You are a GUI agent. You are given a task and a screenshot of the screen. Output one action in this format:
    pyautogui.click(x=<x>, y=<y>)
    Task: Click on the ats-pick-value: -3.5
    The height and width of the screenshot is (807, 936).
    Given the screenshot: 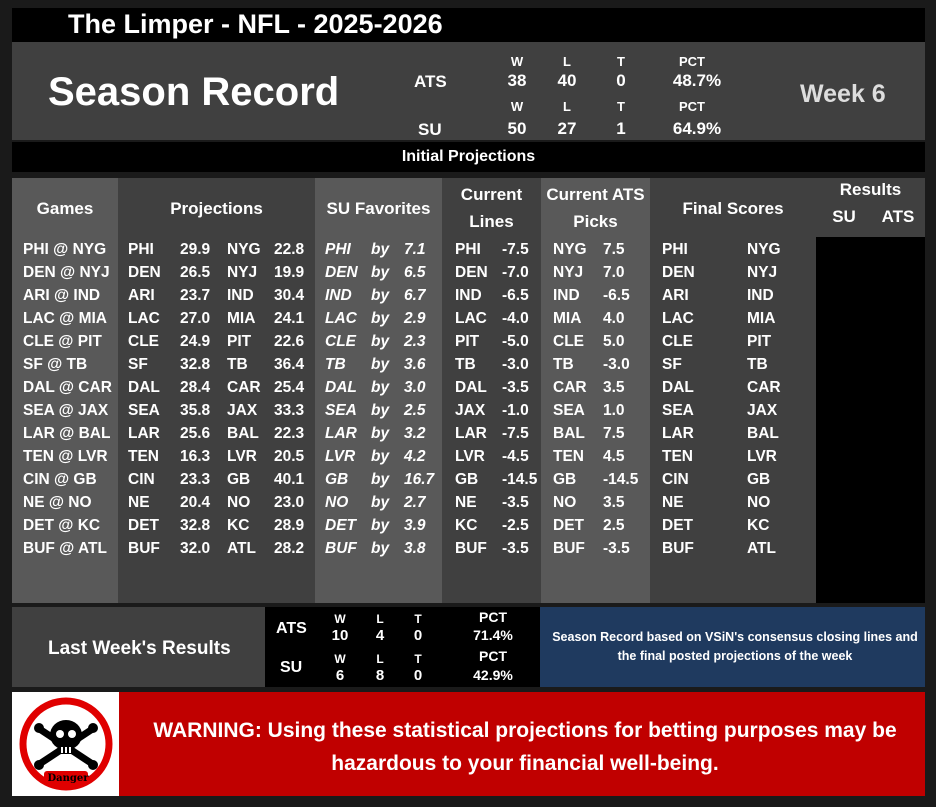 What is the action you would take?
    pyautogui.click(x=616, y=548)
    